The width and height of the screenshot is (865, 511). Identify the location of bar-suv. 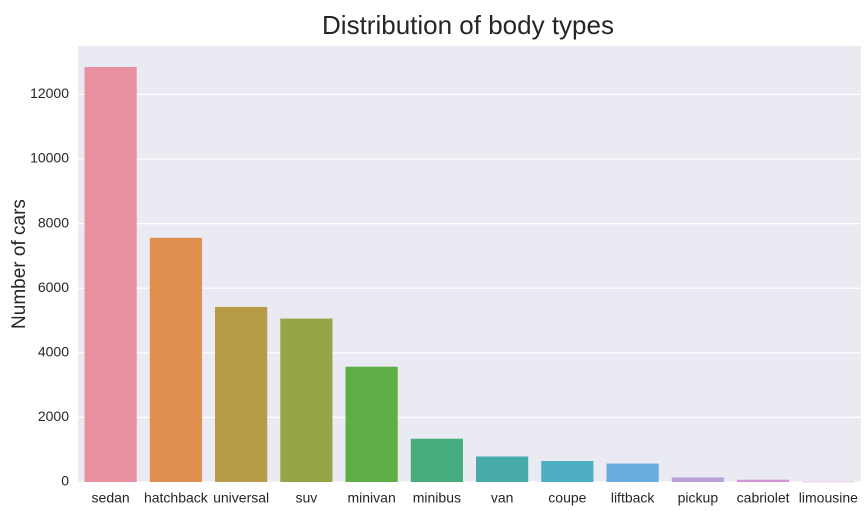
(306, 400).